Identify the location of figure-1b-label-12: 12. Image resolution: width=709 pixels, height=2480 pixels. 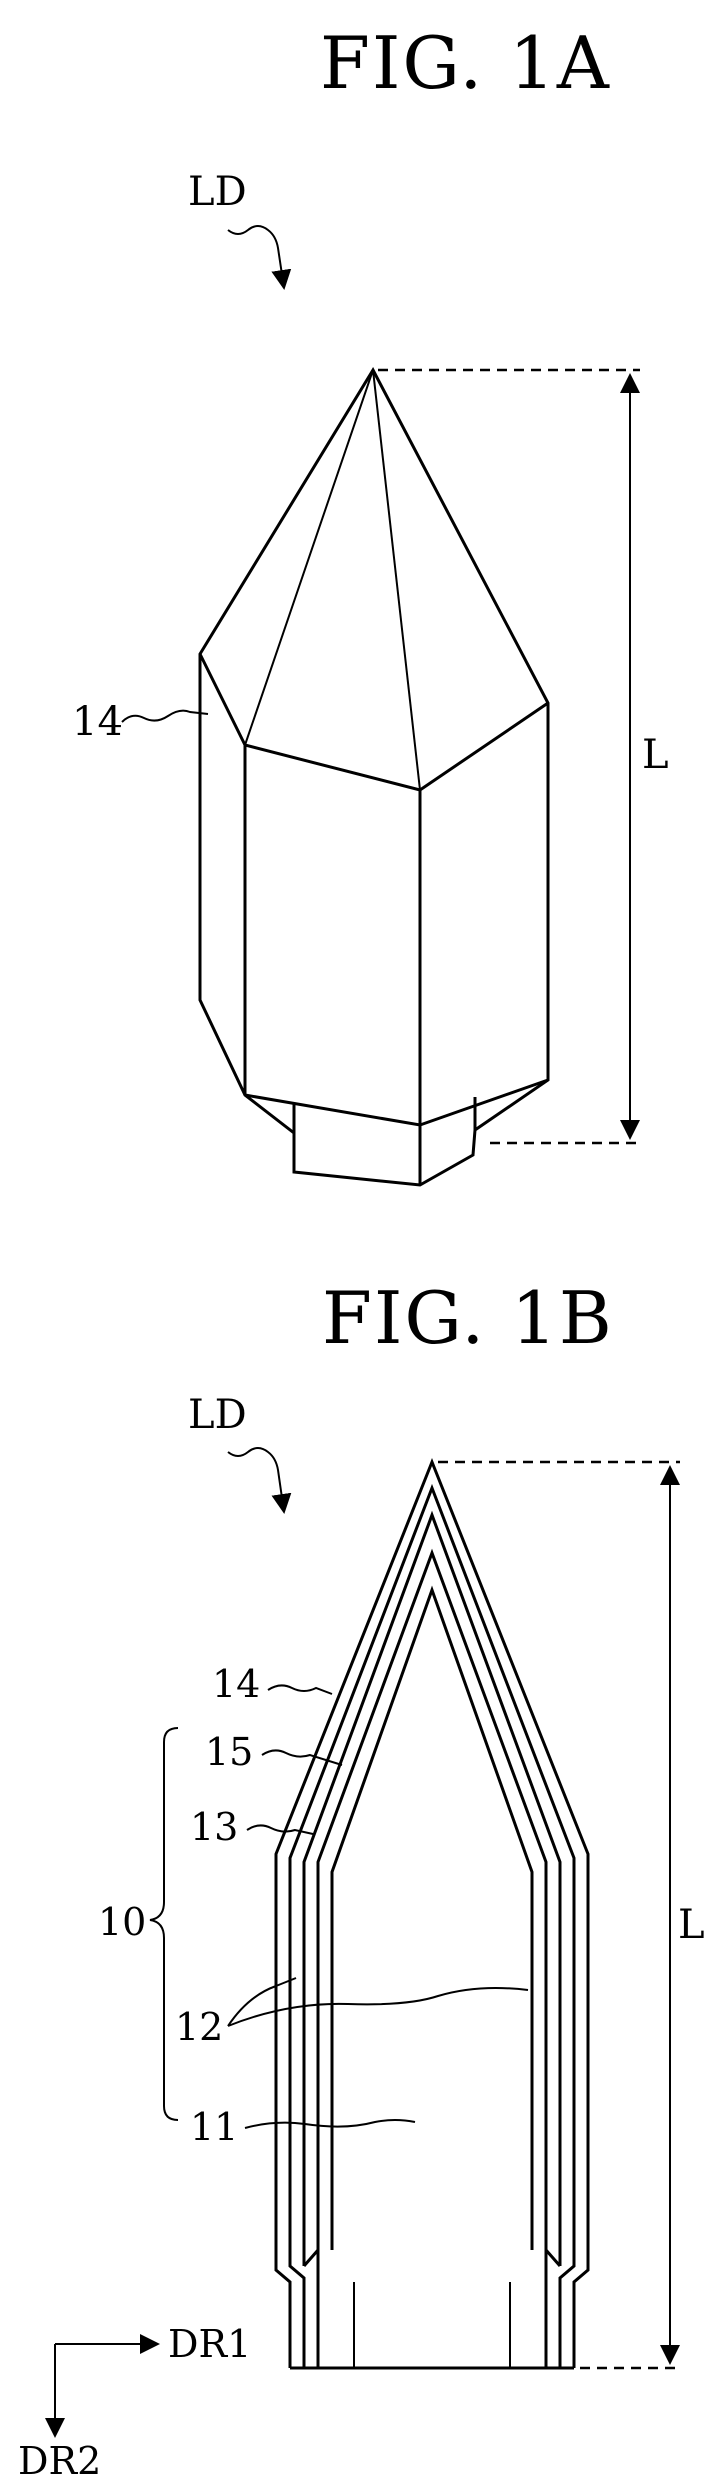
(199, 2027).